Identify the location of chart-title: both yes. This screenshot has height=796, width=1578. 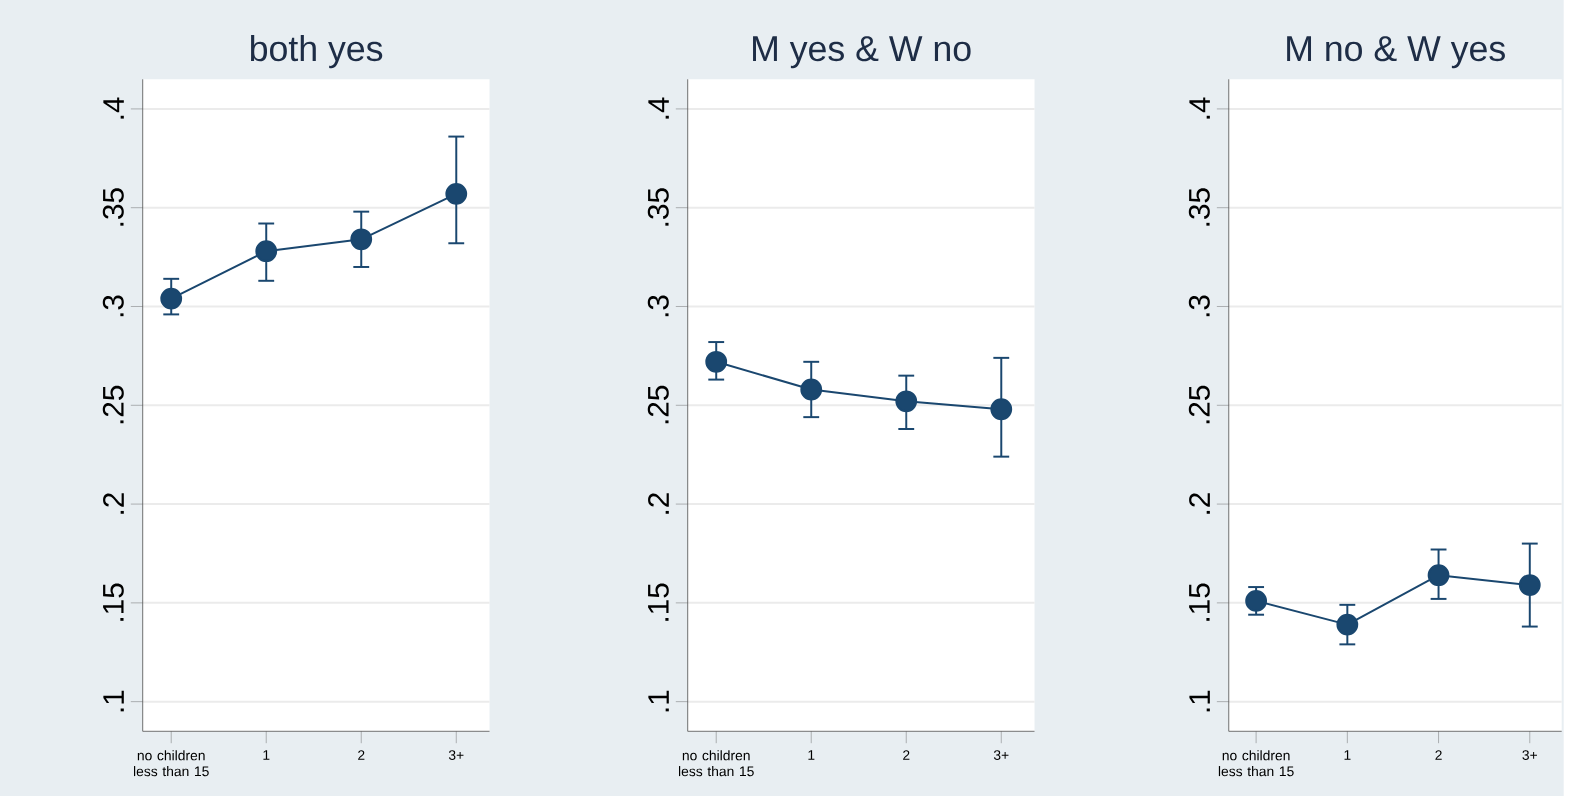
(316, 51).